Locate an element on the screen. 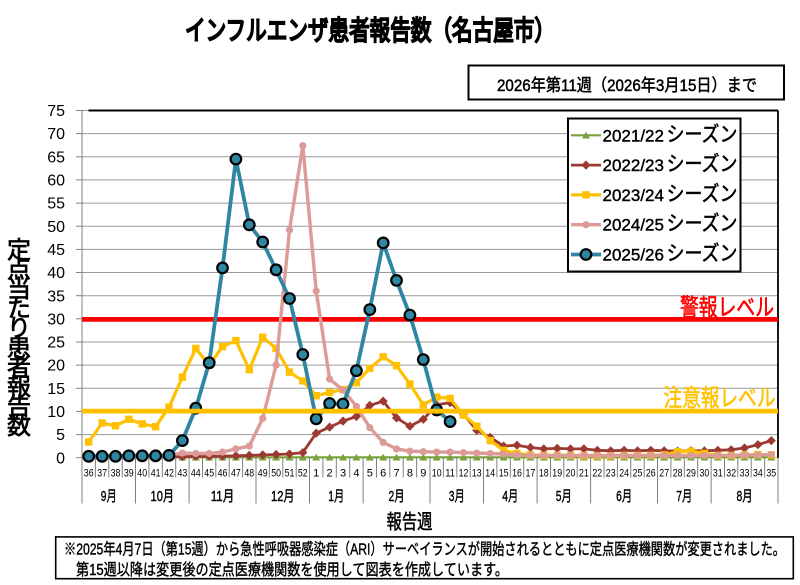  svg-text: 2023/24 is located at coordinates (633, 195).